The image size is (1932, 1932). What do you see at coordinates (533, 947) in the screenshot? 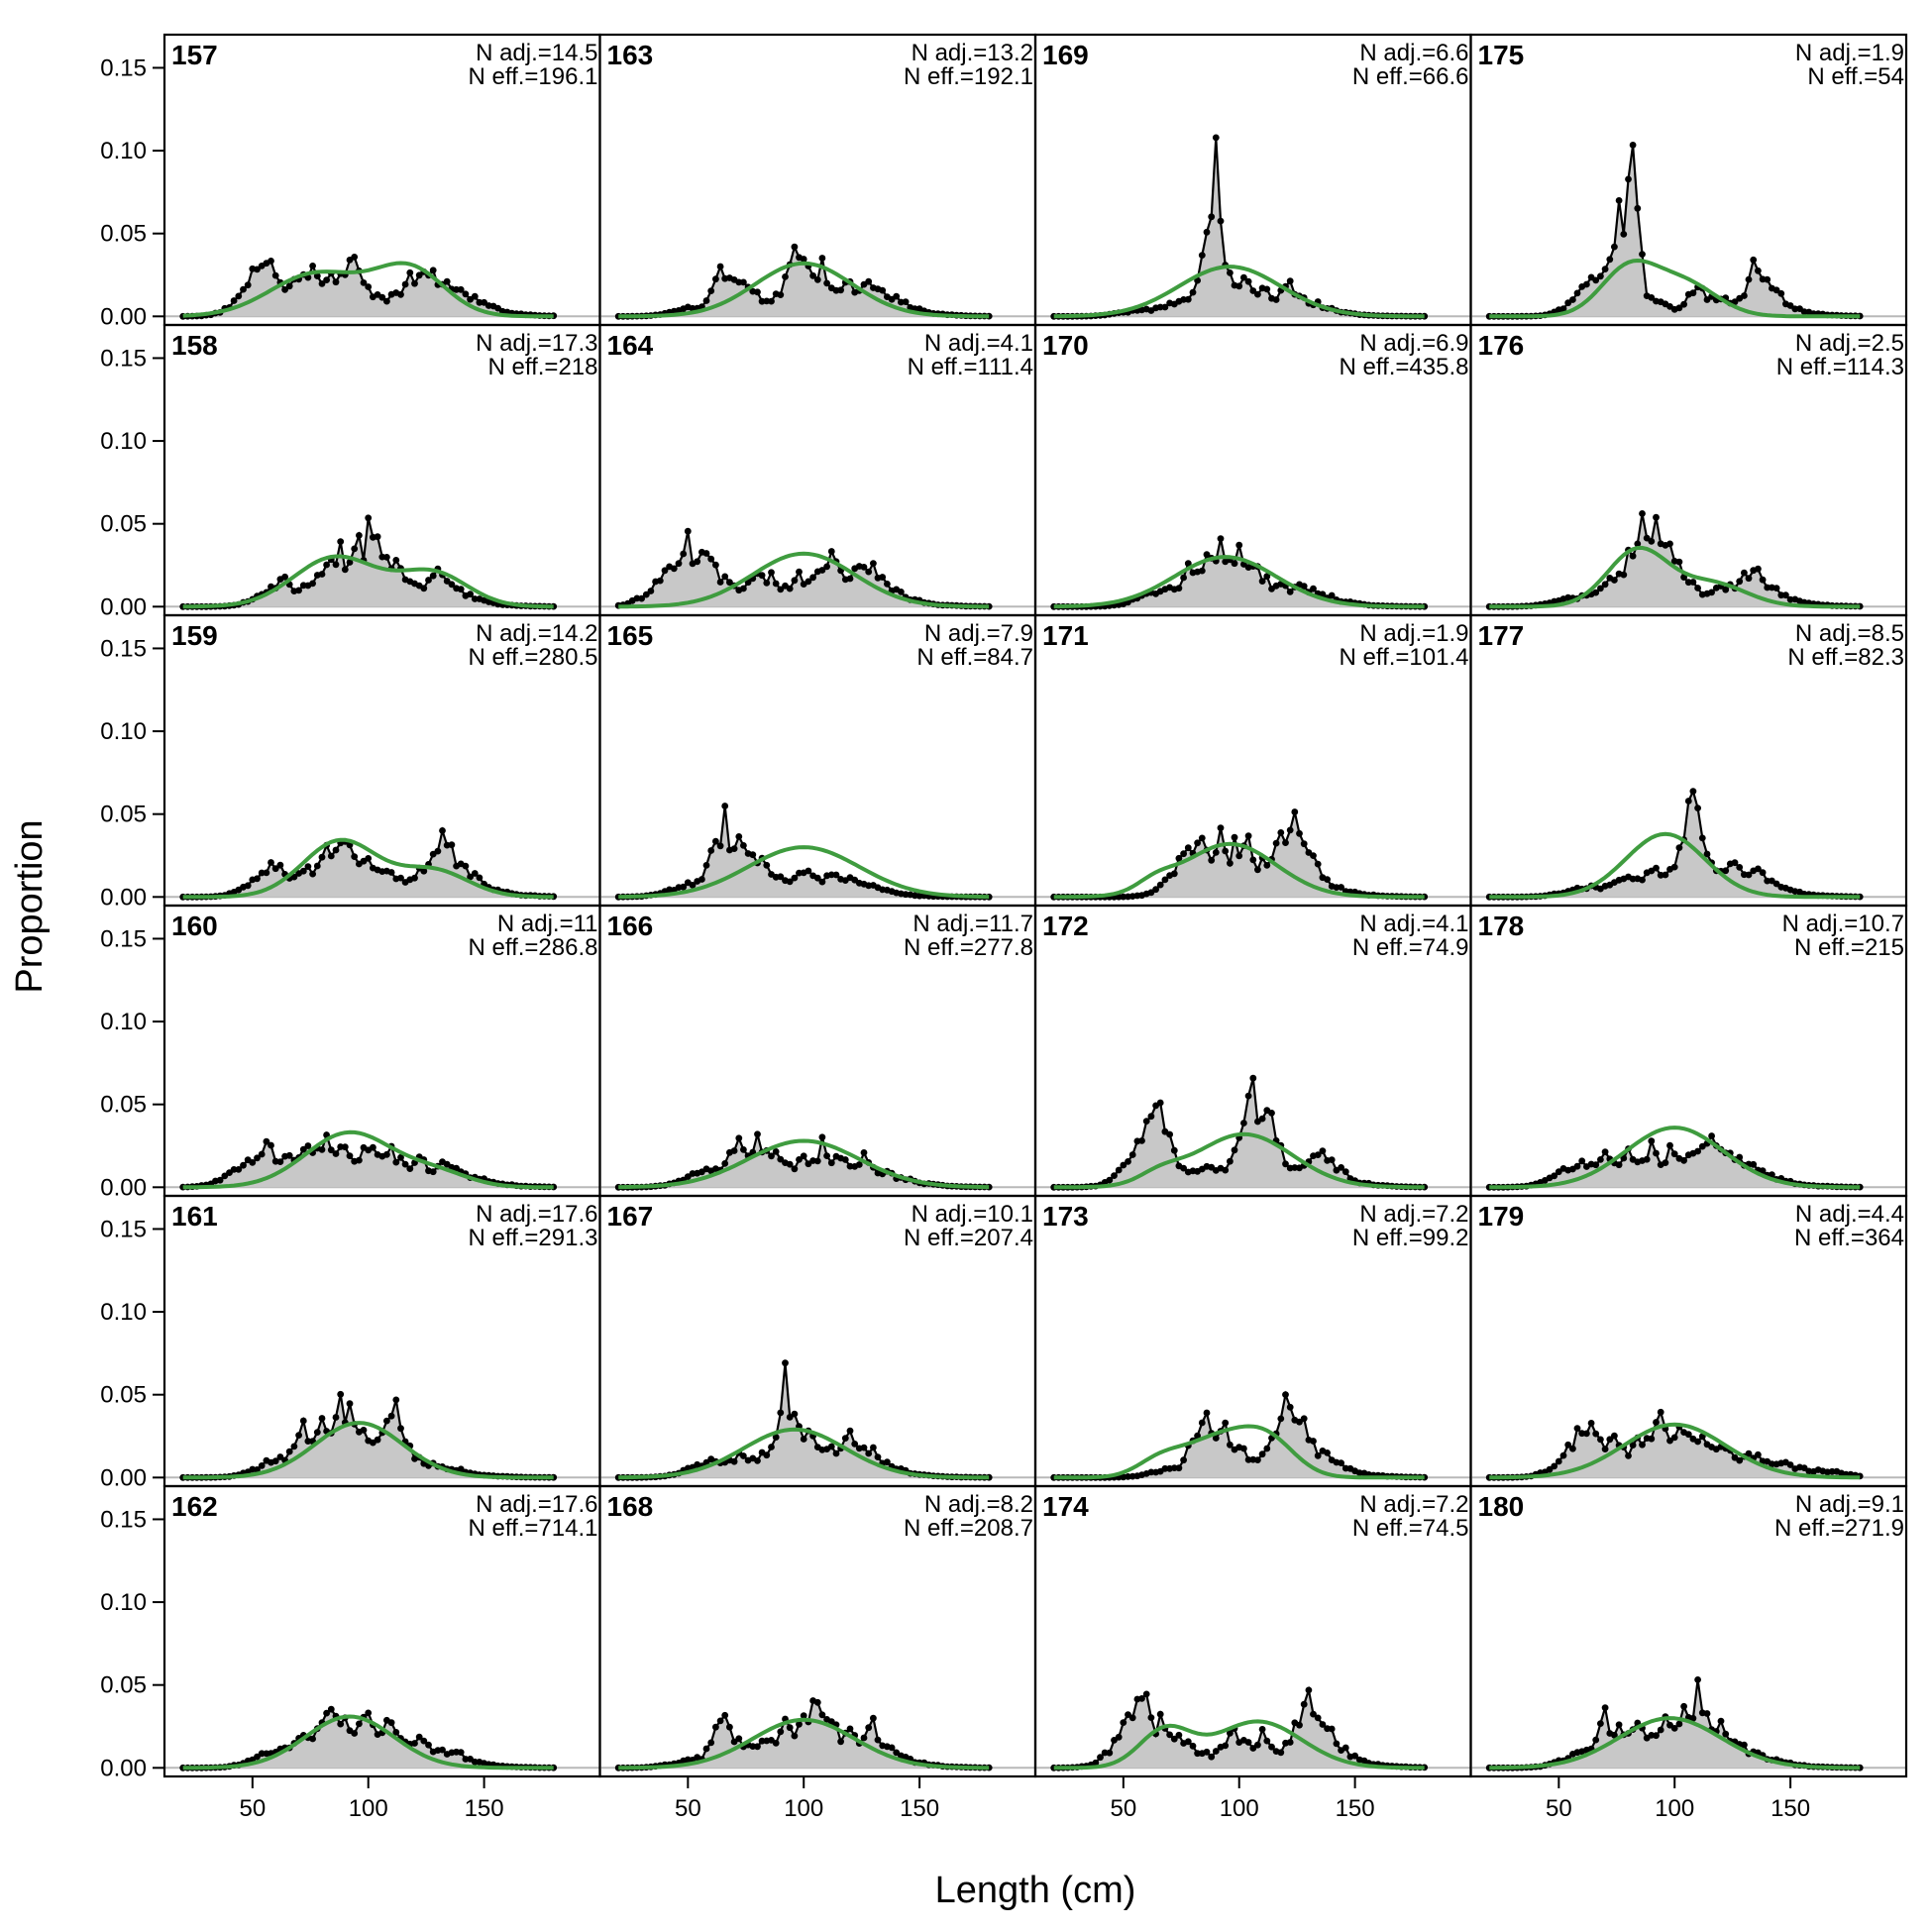
I see `n-eff-label: N eff.=286.8` at bounding box center [533, 947].